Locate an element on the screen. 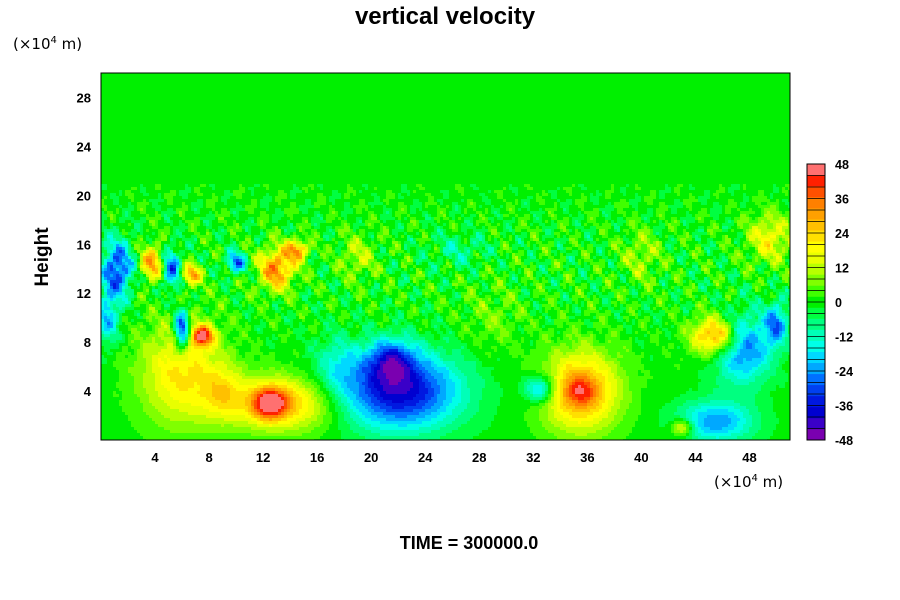  chart-title: vertical velocity is located at coordinates (445, 16).